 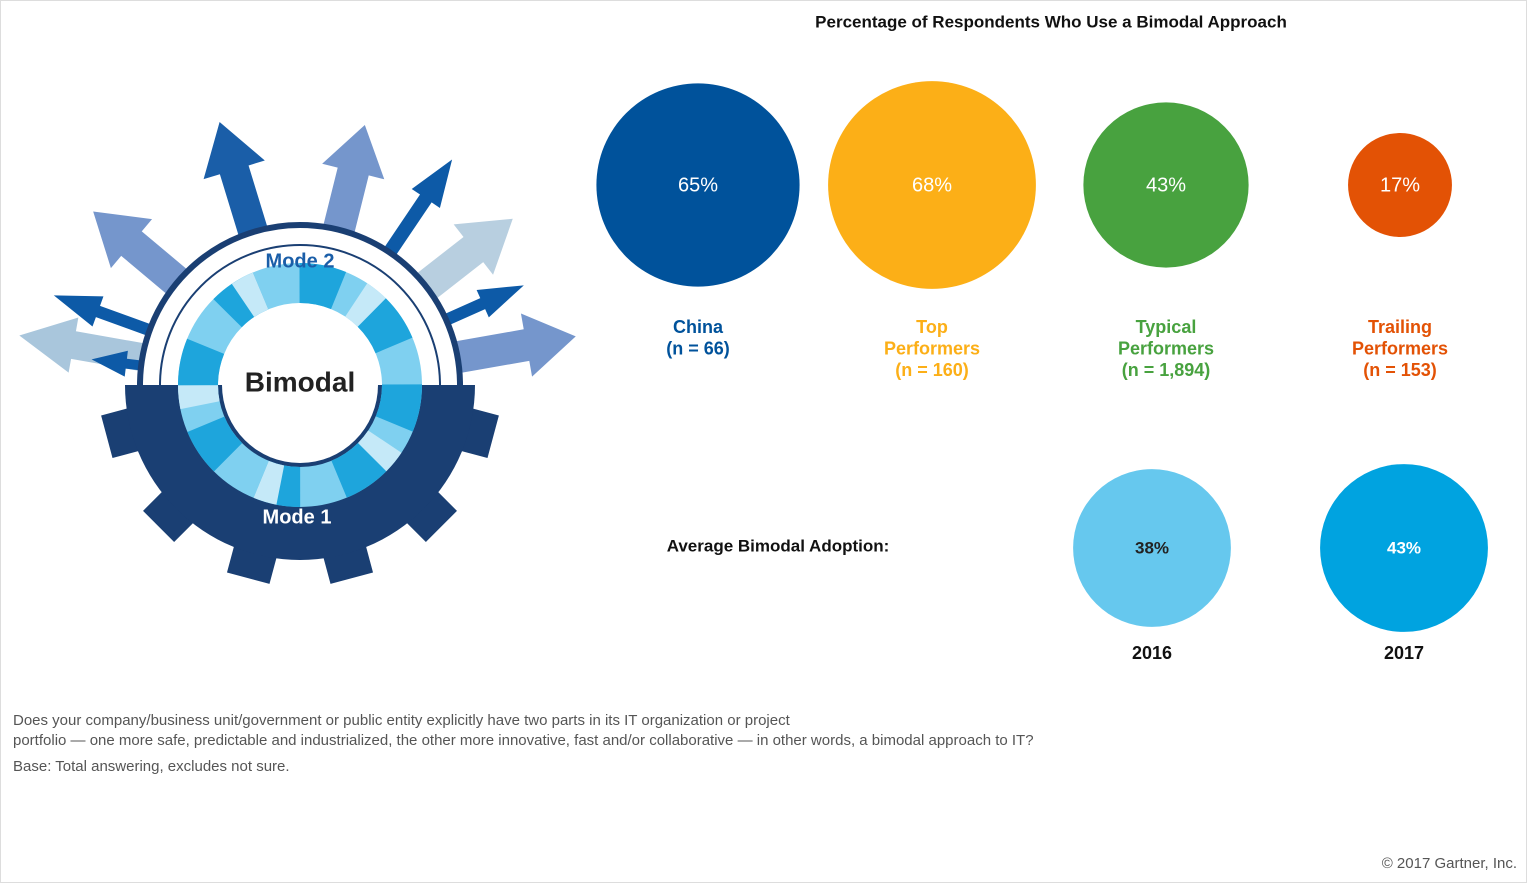 I want to click on mode-1-label: Mode 1, so click(x=297, y=517).